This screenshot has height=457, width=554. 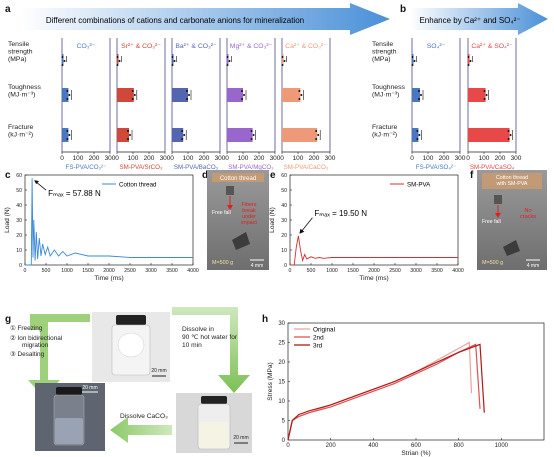 What do you see at coordinates (46, 271) in the screenshot?
I see `x-tick-label: 500` at bounding box center [46, 271].